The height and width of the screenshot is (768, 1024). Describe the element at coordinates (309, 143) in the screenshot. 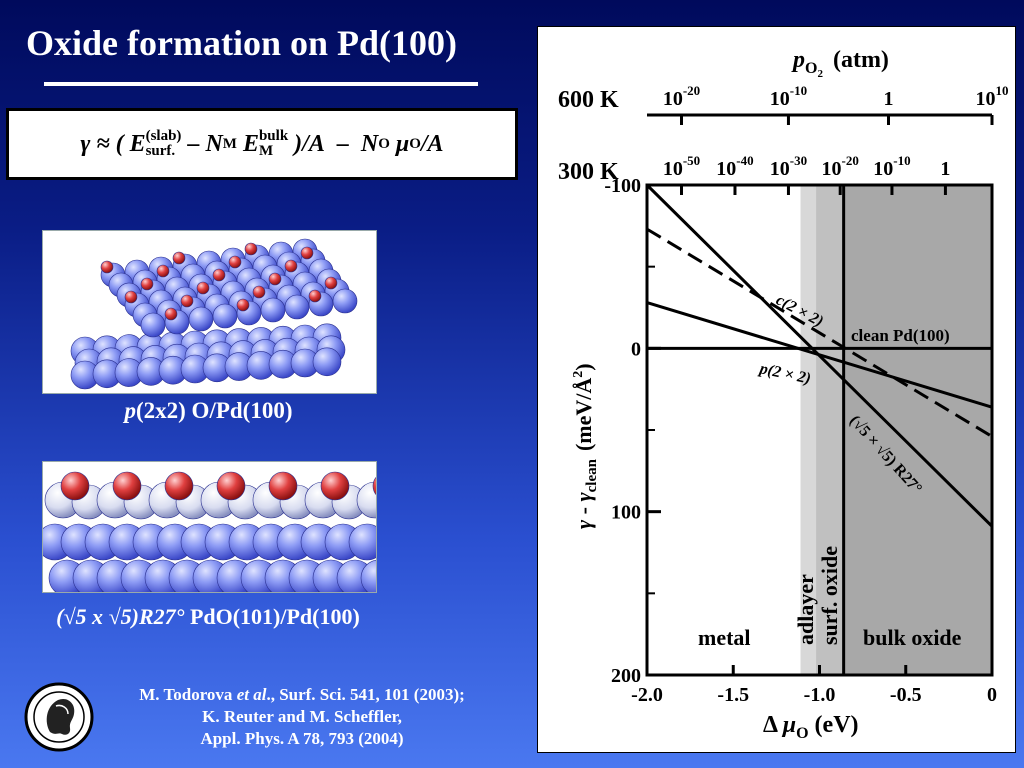

I see `formula-close: )/A` at that location.